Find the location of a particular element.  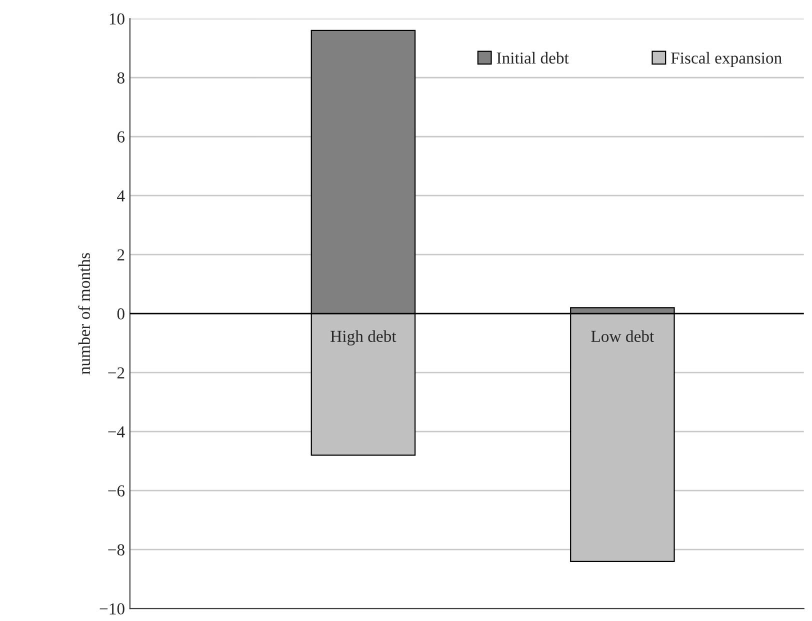

y-tick-label: 2 is located at coordinates (120, 254).